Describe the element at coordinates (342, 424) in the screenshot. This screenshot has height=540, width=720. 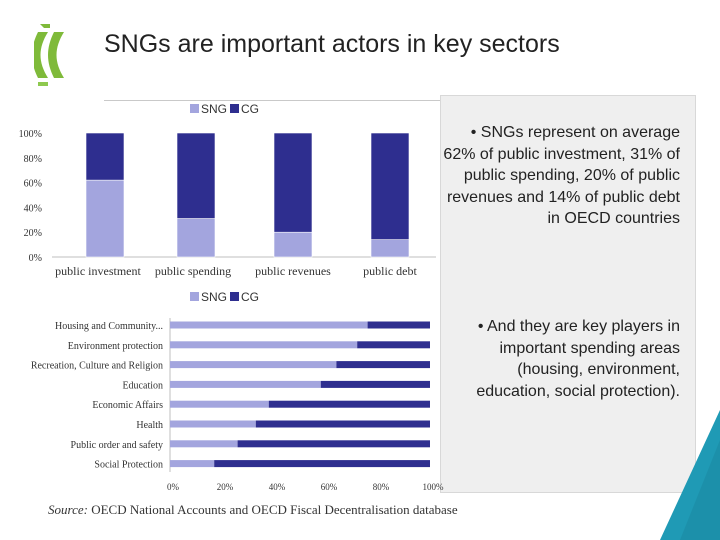
I see `bar-cg-health` at that location.